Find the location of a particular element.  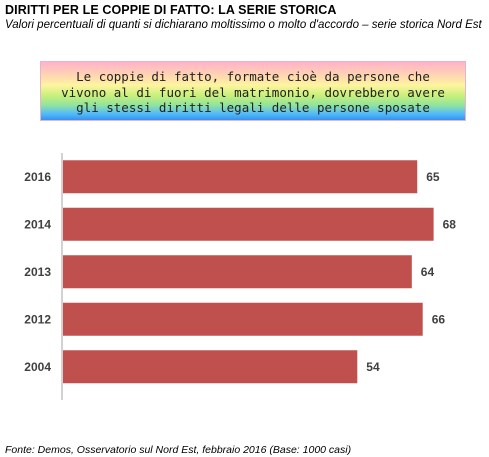

bar-2014 is located at coordinates (248, 224).